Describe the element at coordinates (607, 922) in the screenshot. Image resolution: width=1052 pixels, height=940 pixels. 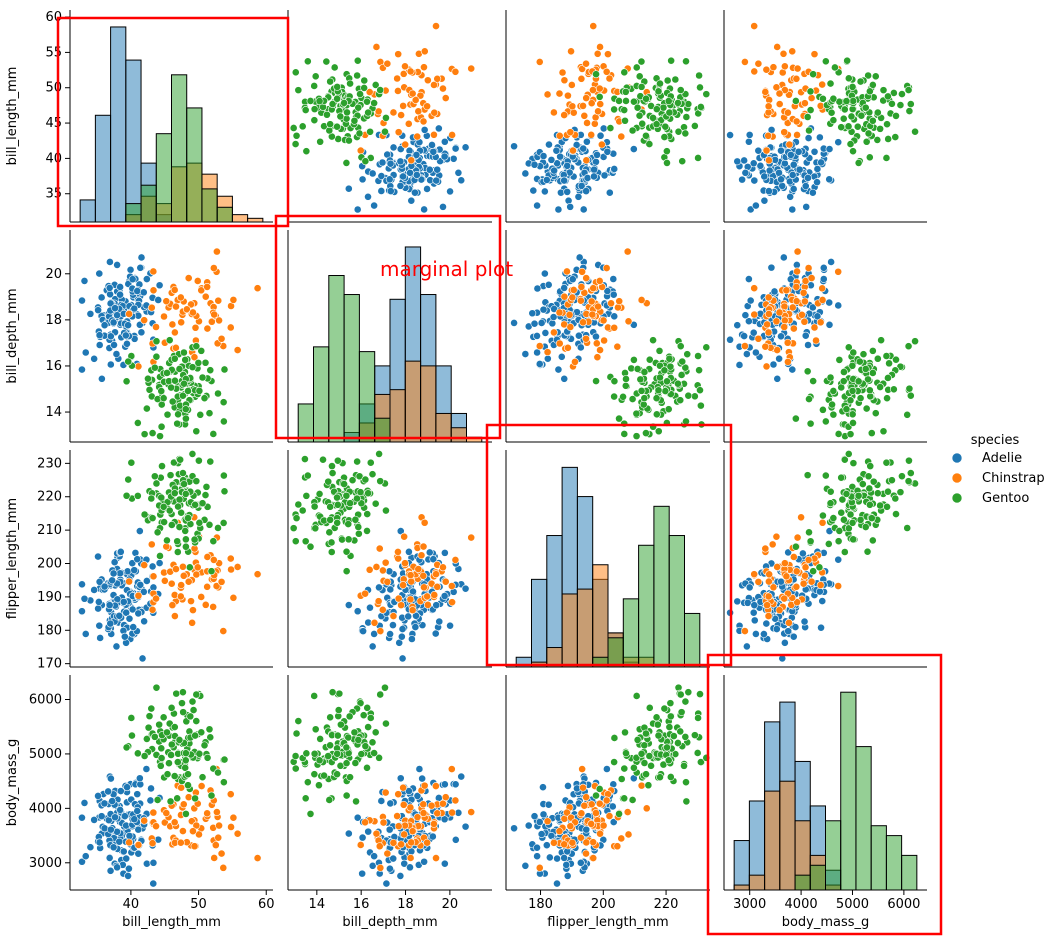
I see `x-axis-label: flipper_length_mm` at that location.